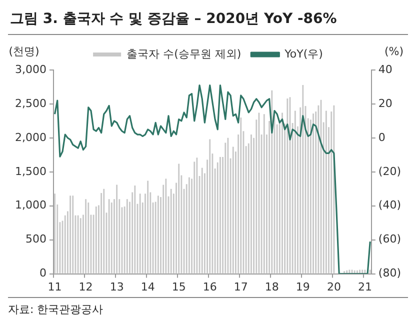 This screenshot has width=416, height=327. Describe the element at coordinates (30, 69) in the screenshot. I see `y-tick-label: 3,000` at that location.